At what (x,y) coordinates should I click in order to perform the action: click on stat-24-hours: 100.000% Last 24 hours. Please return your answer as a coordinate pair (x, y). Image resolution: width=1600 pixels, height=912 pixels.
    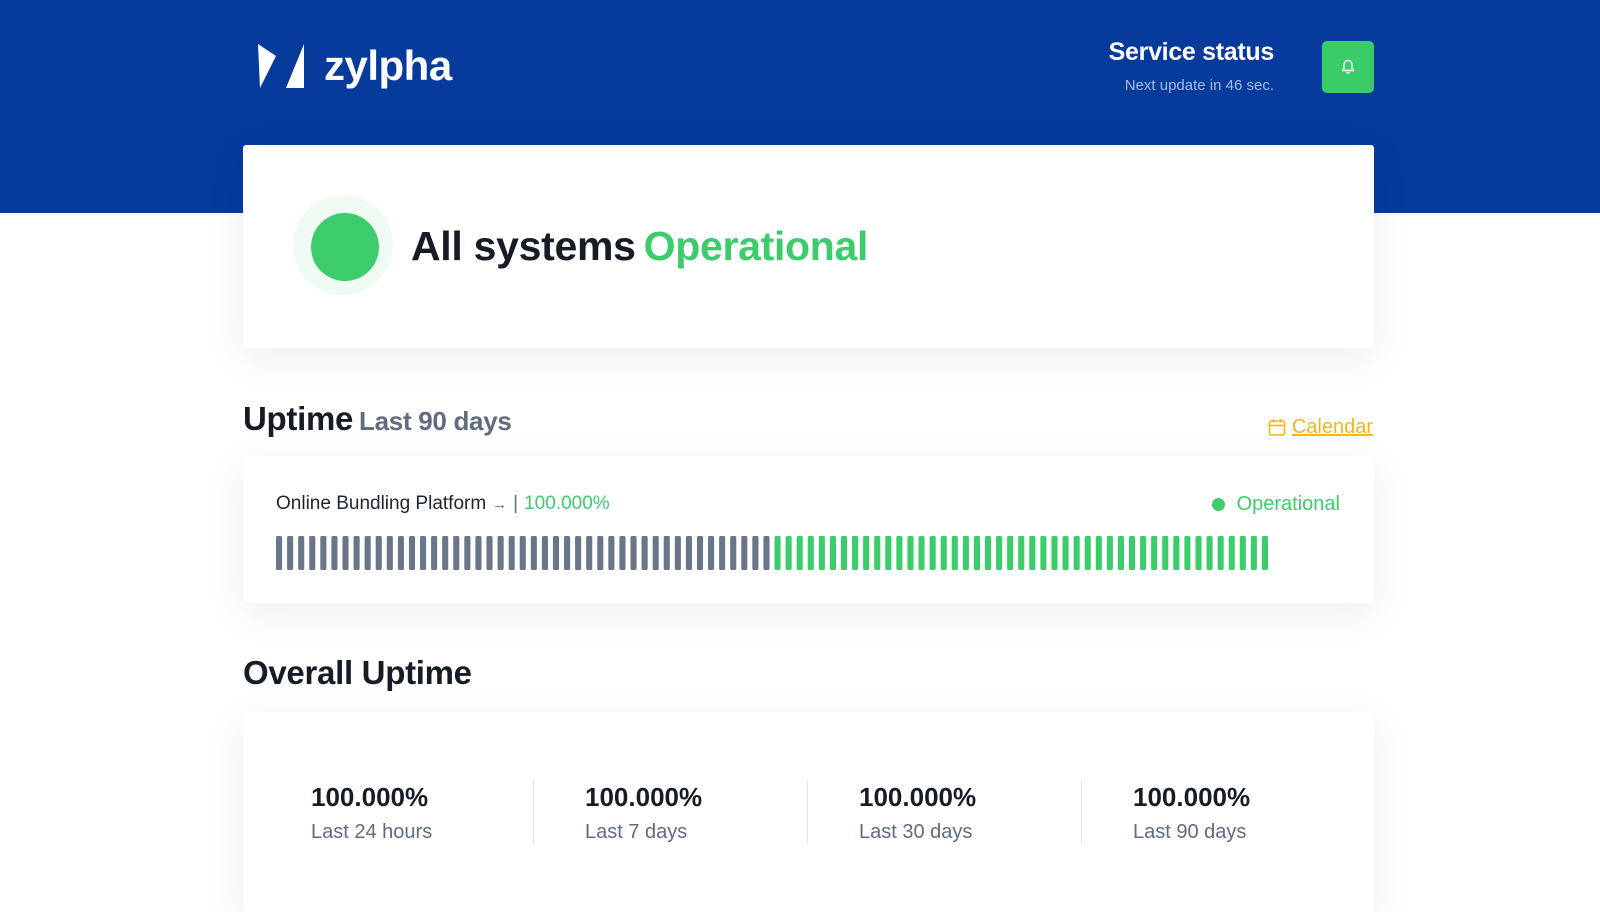
    Looking at the image, I should click on (371, 813).